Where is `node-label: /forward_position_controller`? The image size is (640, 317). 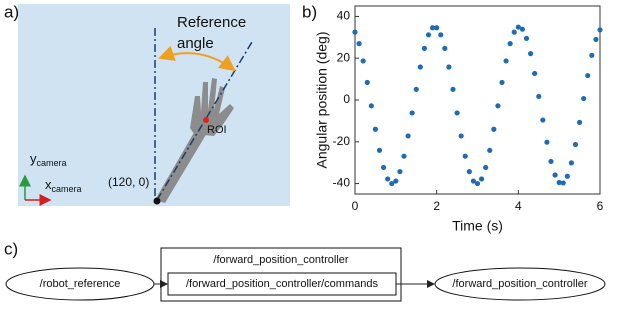 node-label: /forward_position_controller is located at coordinates (519, 284).